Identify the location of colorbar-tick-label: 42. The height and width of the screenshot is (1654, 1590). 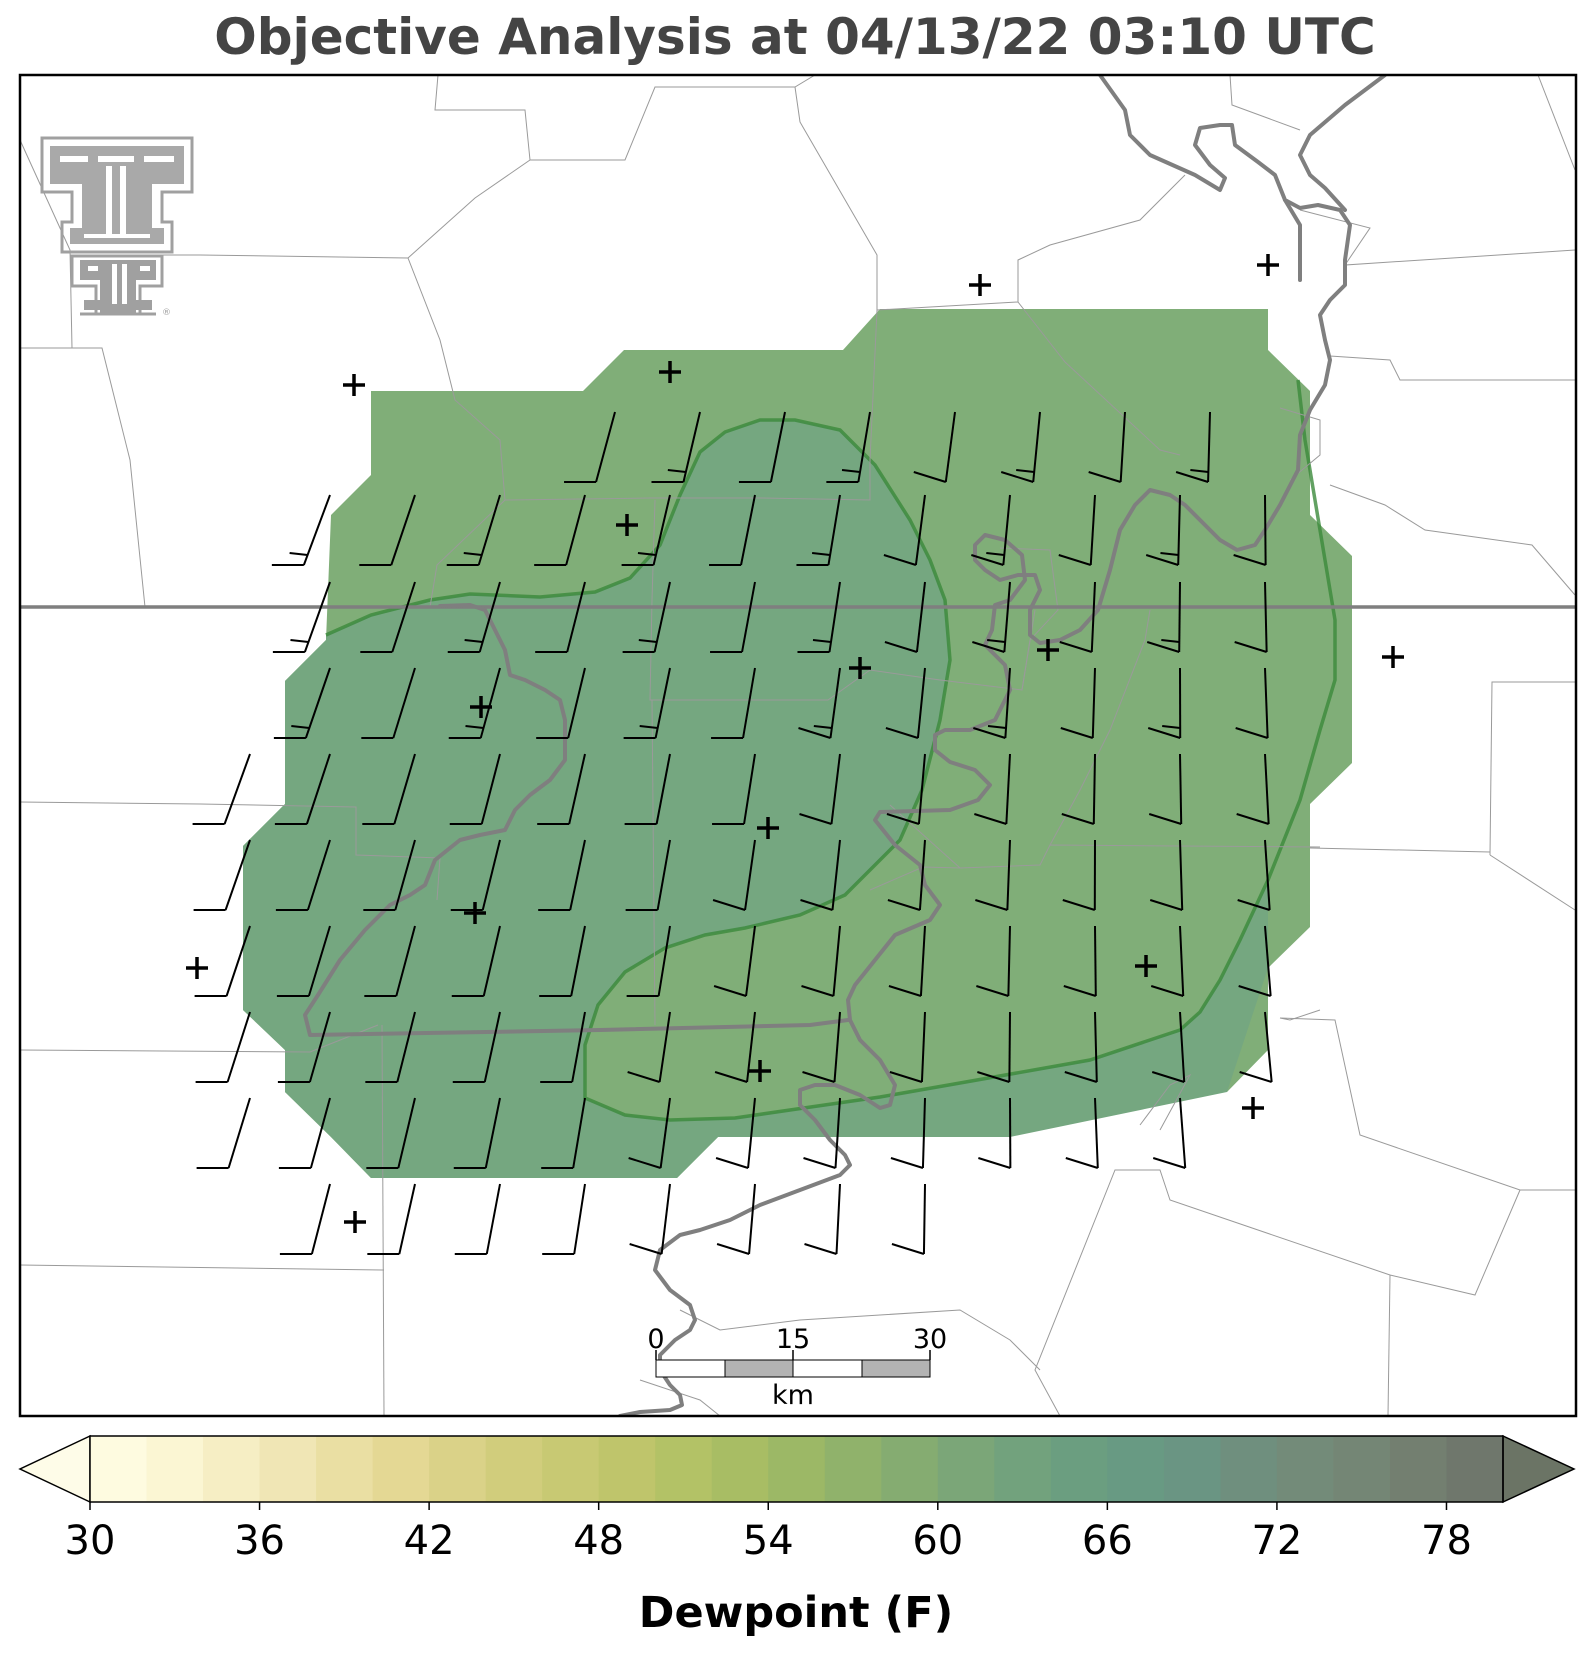
(429, 1541).